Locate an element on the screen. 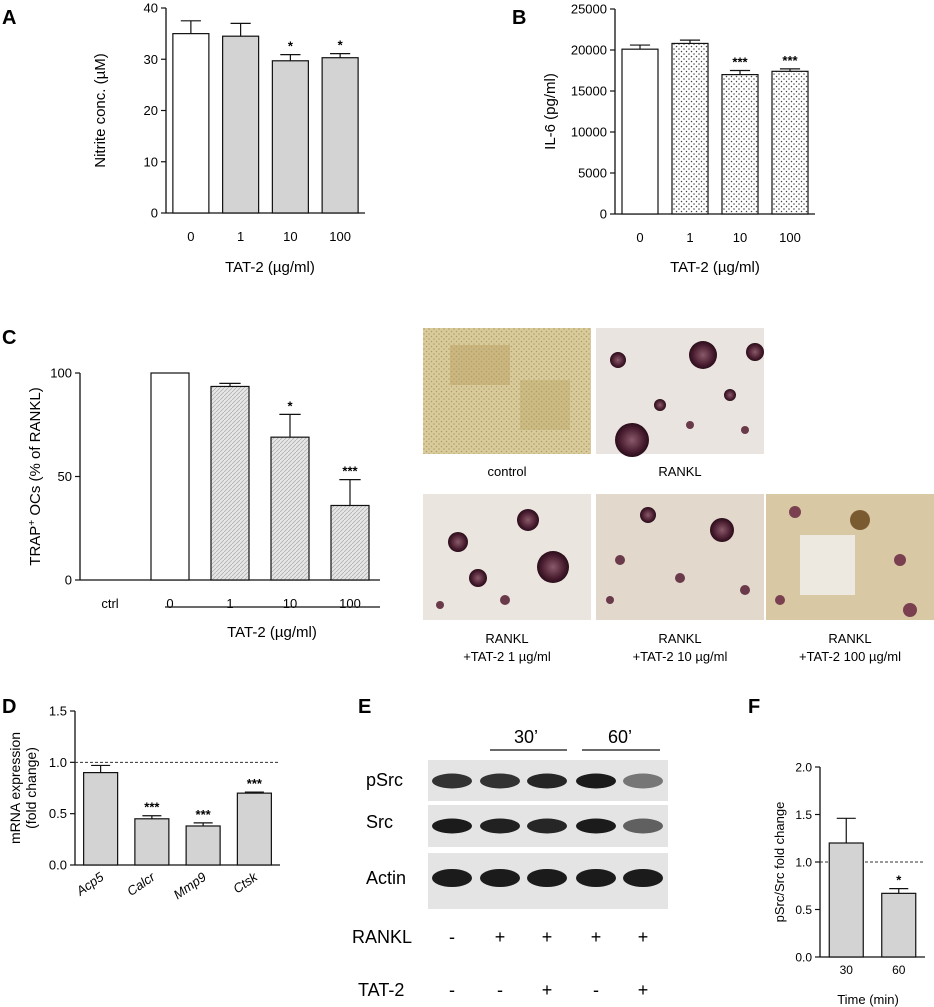 Image resolution: width=934 pixels, height=1007 pixels. micrograph-caption-tat1-line1: RANKL is located at coordinates (506, 638).